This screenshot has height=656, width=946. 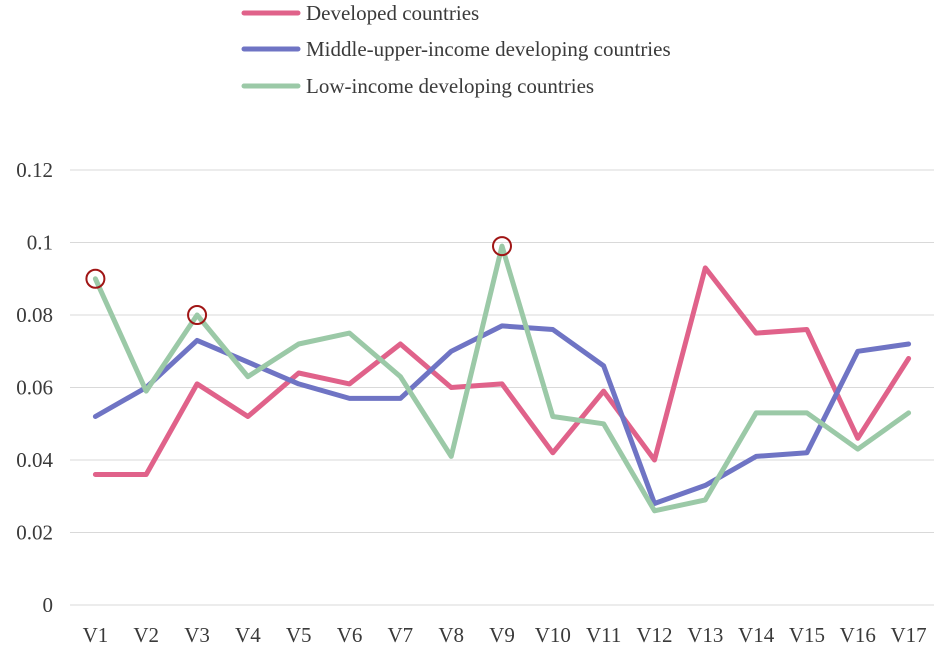 I want to click on x-tick-label: V9, so click(x=502, y=635).